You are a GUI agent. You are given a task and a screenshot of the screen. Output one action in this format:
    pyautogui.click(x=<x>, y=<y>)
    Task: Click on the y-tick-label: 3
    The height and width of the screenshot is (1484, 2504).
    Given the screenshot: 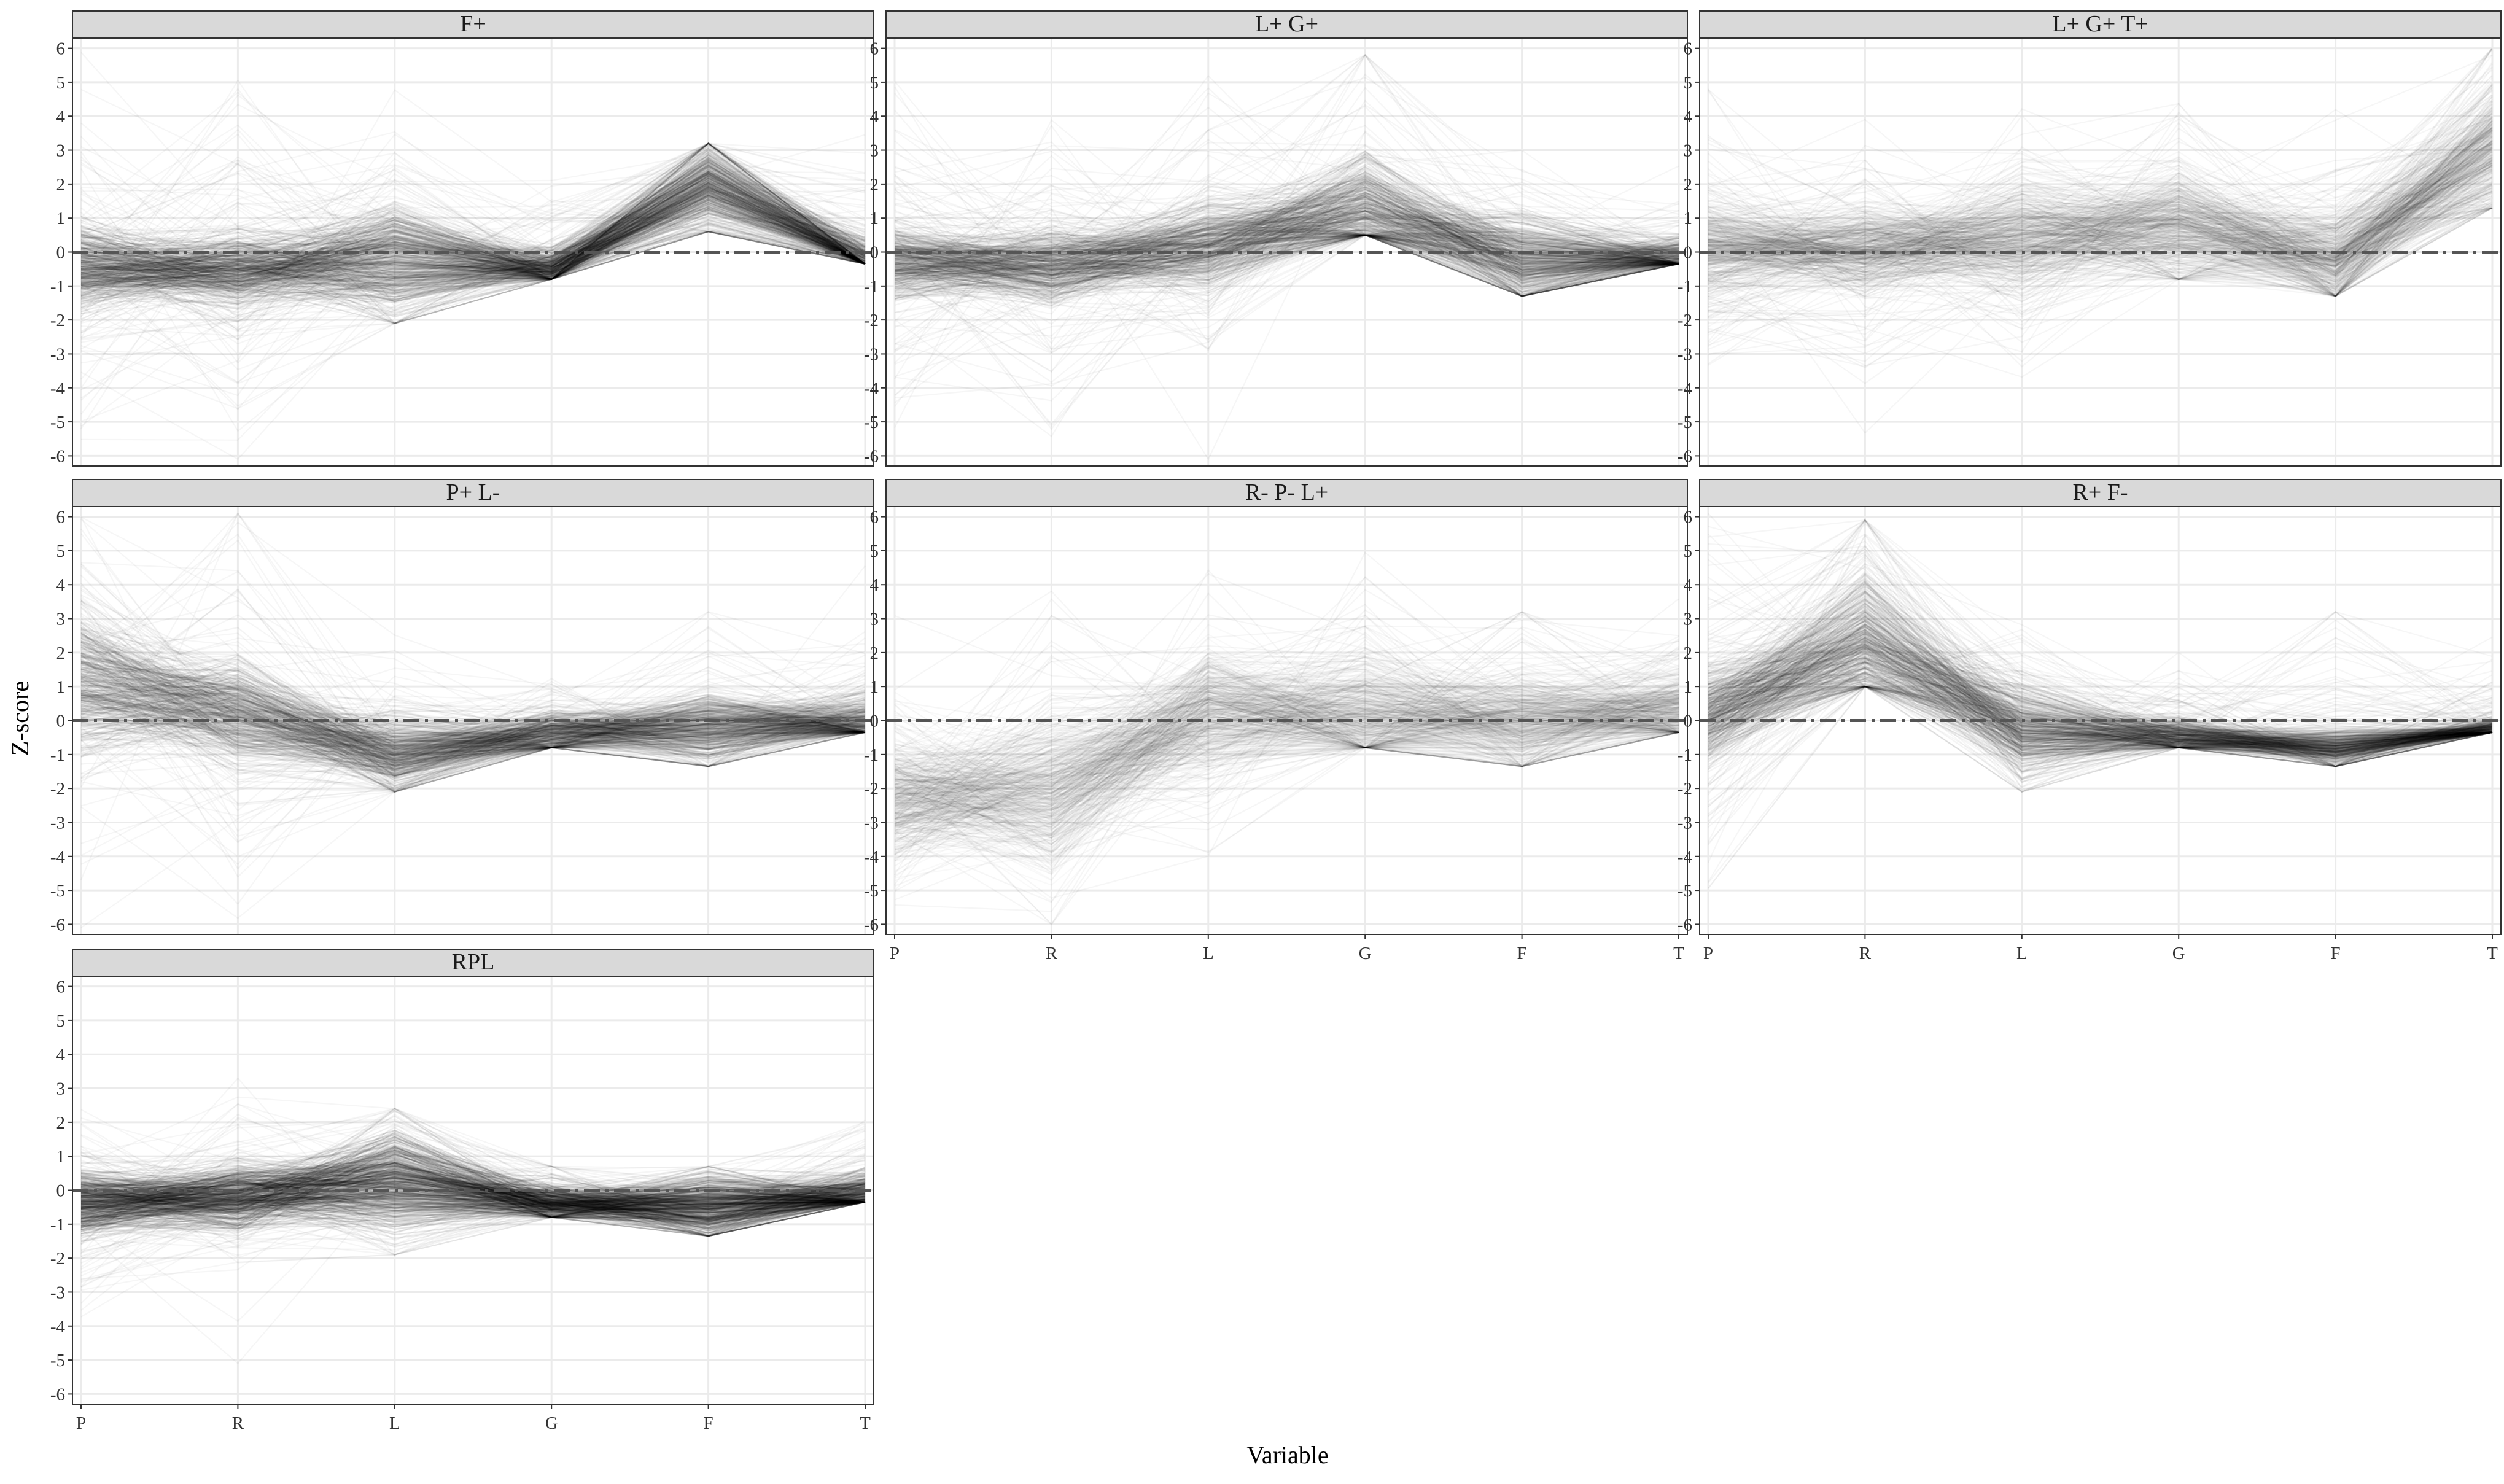 What is the action you would take?
    pyautogui.click(x=61, y=1089)
    